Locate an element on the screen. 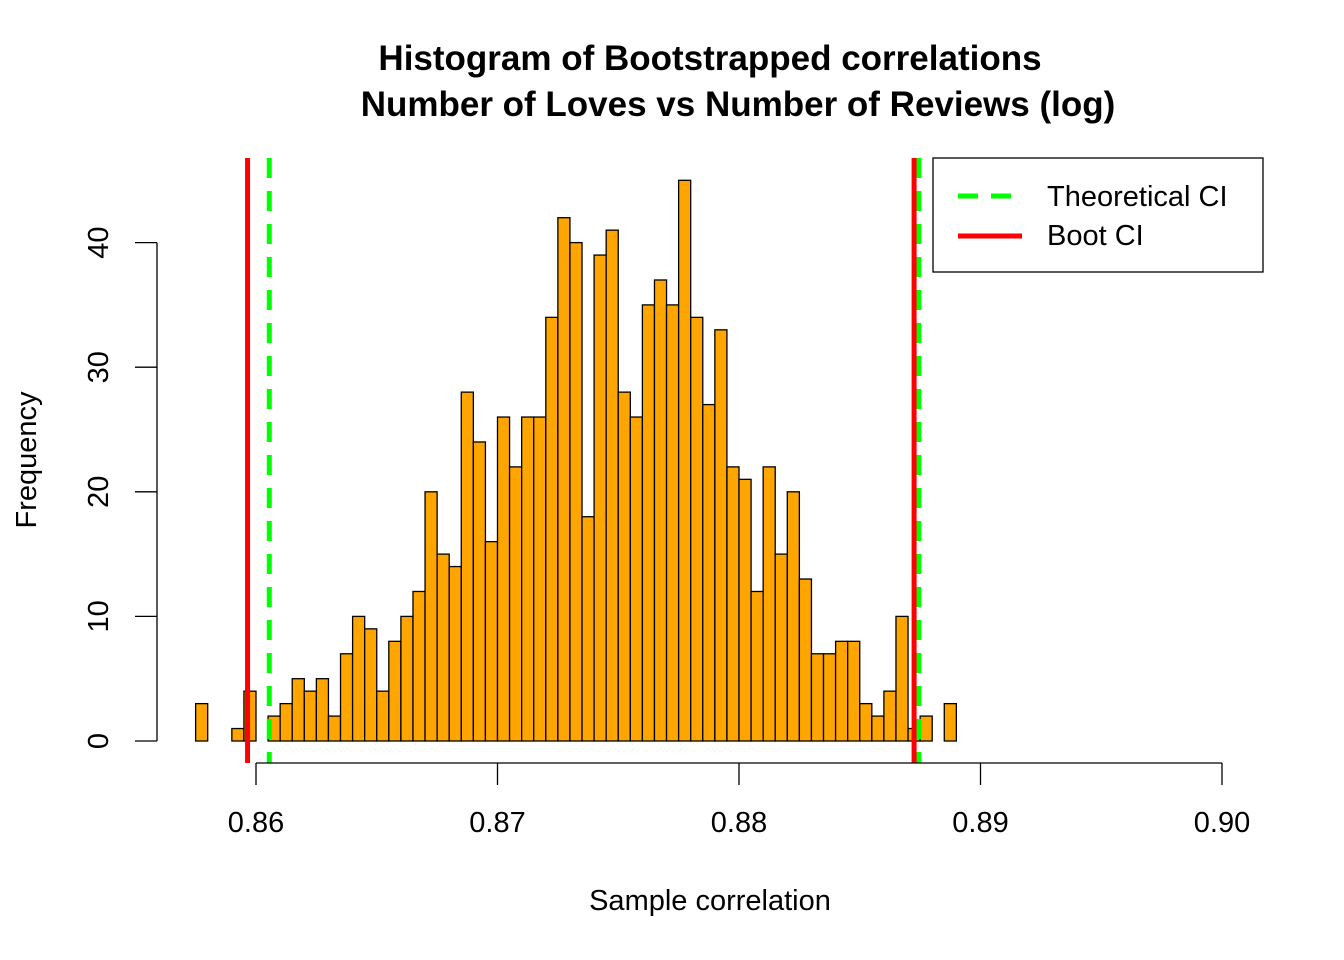 The height and width of the screenshot is (960, 1344). y-tick-label: 20 is located at coordinates (99, 492).